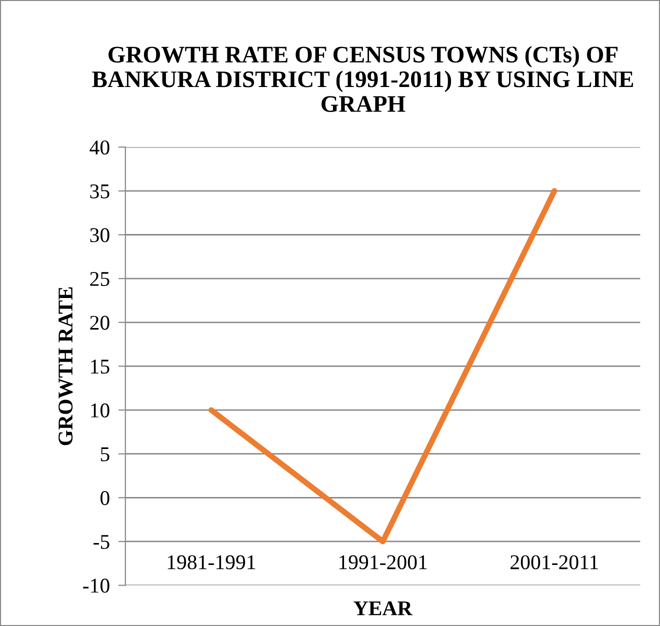  I want to click on y-tick-label: 35, so click(100, 191).